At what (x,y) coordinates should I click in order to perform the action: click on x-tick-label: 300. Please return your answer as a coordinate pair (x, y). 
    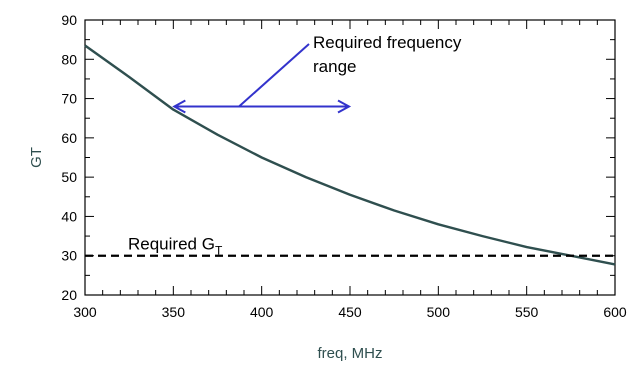
    Looking at the image, I should click on (85, 312).